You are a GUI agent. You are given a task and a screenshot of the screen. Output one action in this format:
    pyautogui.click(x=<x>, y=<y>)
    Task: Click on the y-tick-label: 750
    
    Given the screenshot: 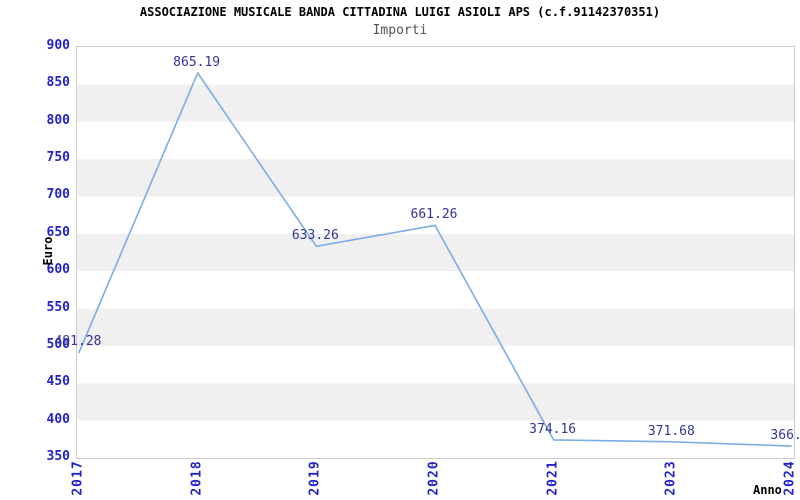 What is the action you would take?
    pyautogui.click(x=58, y=158)
    